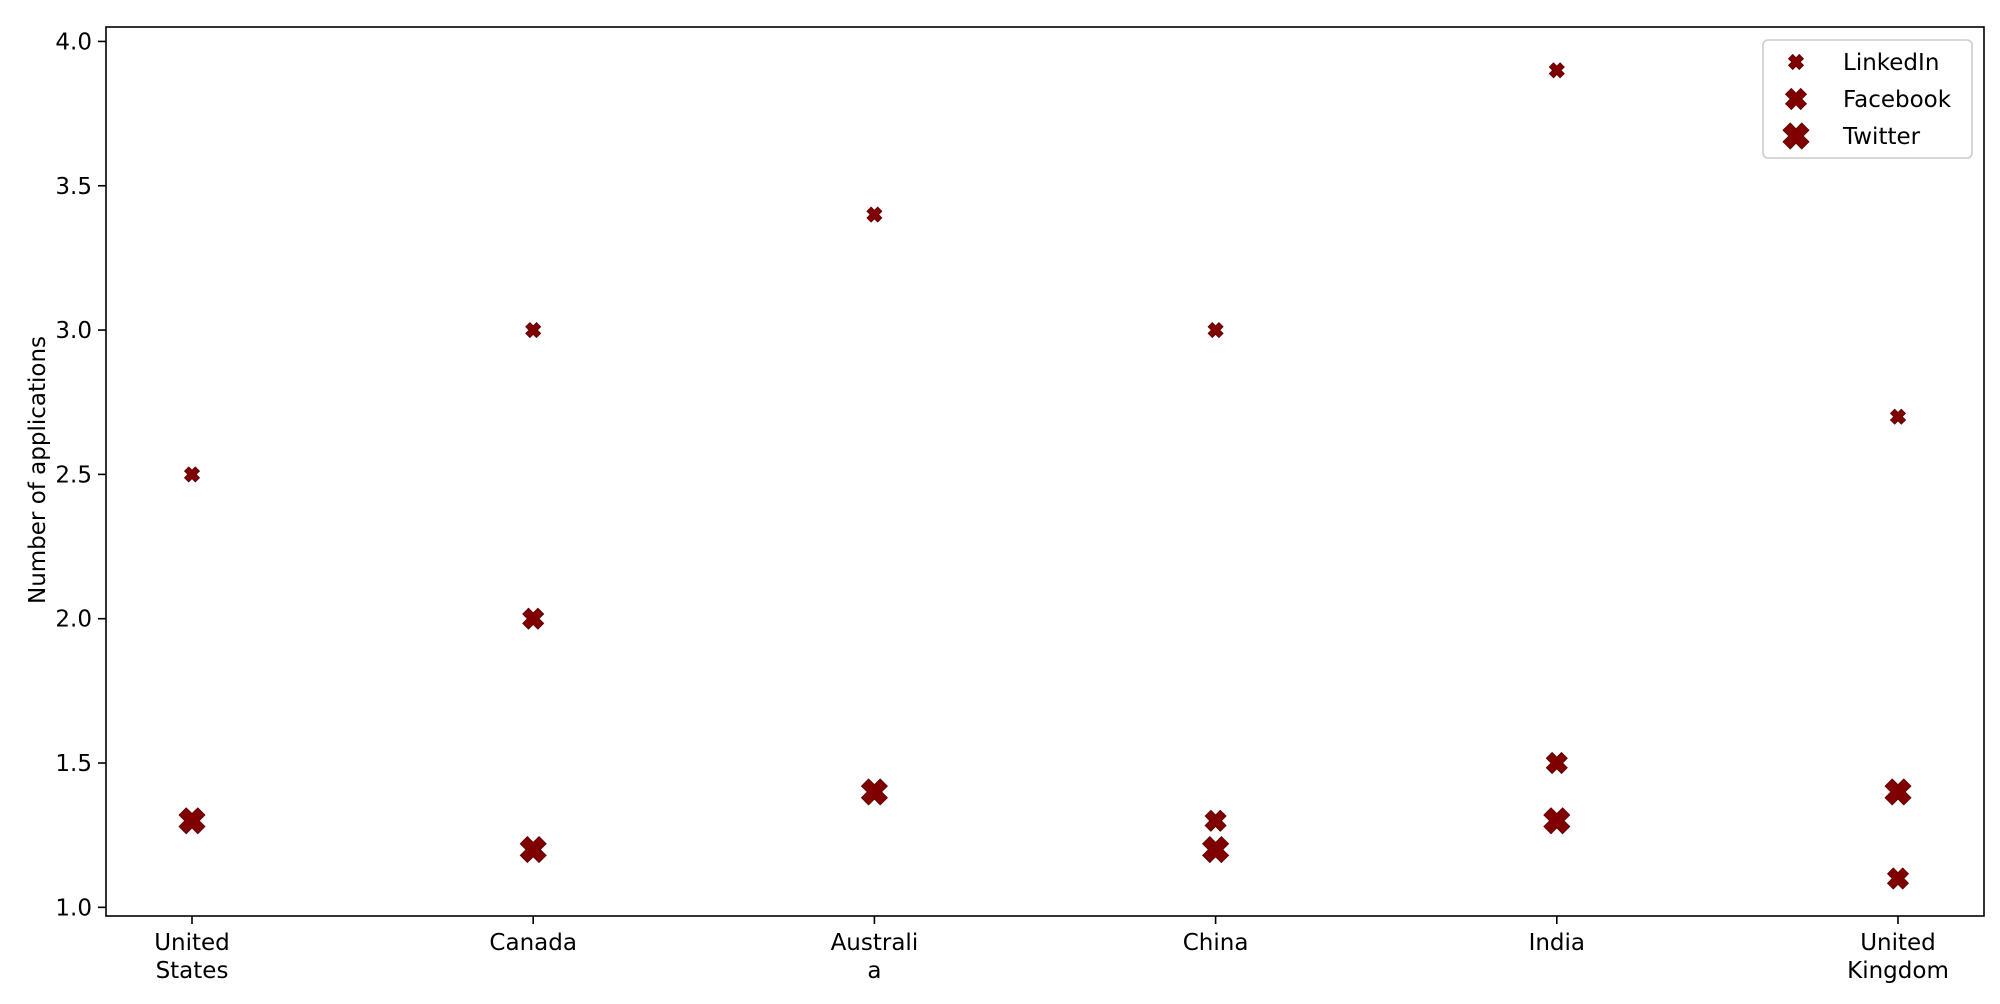 The height and width of the screenshot is (1004, 2000). I want to click on x-tick-label: Australi a, so click(875, 957).